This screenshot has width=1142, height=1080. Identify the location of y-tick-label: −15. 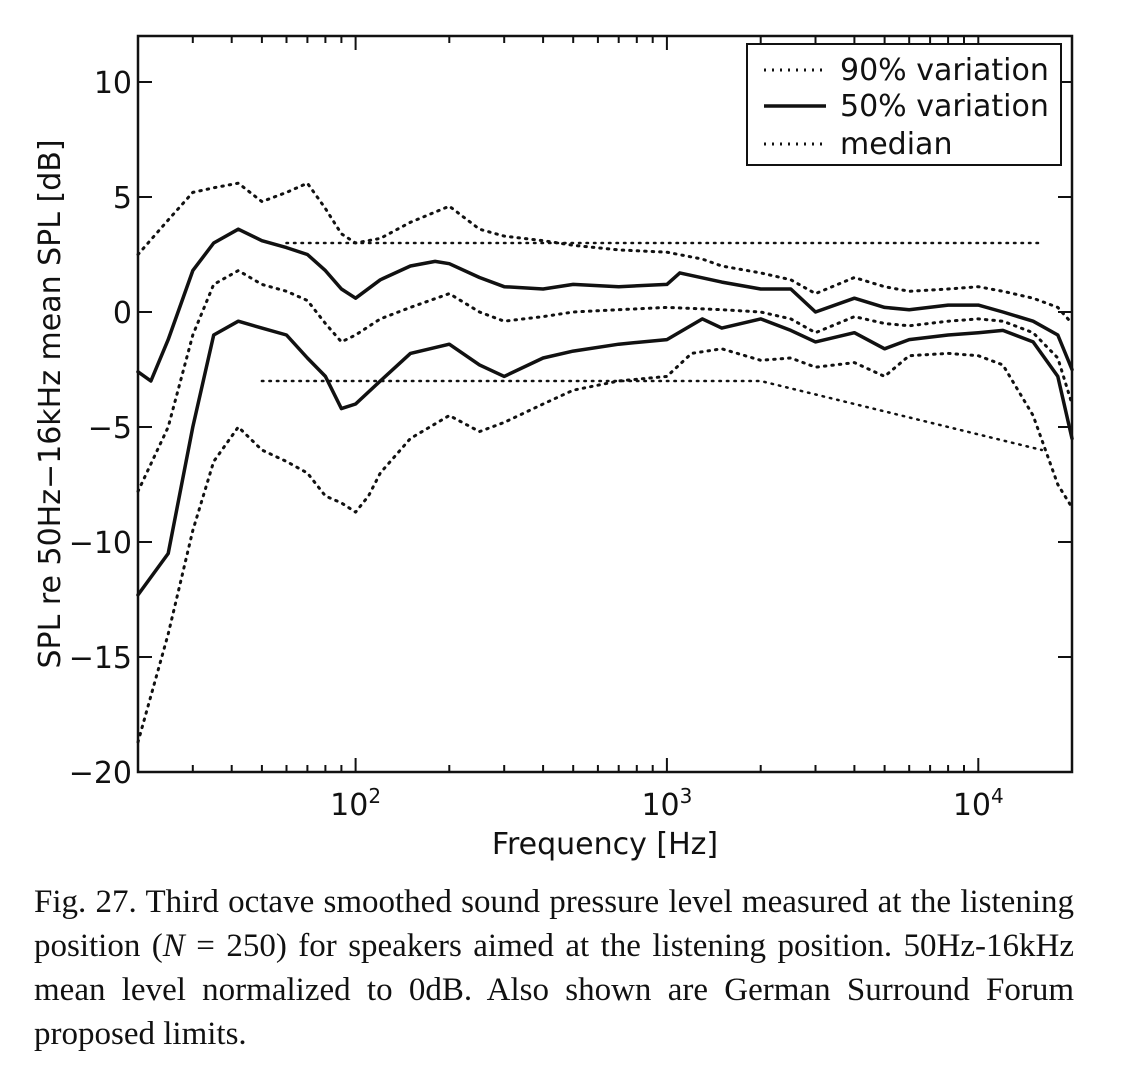
(100, 658).